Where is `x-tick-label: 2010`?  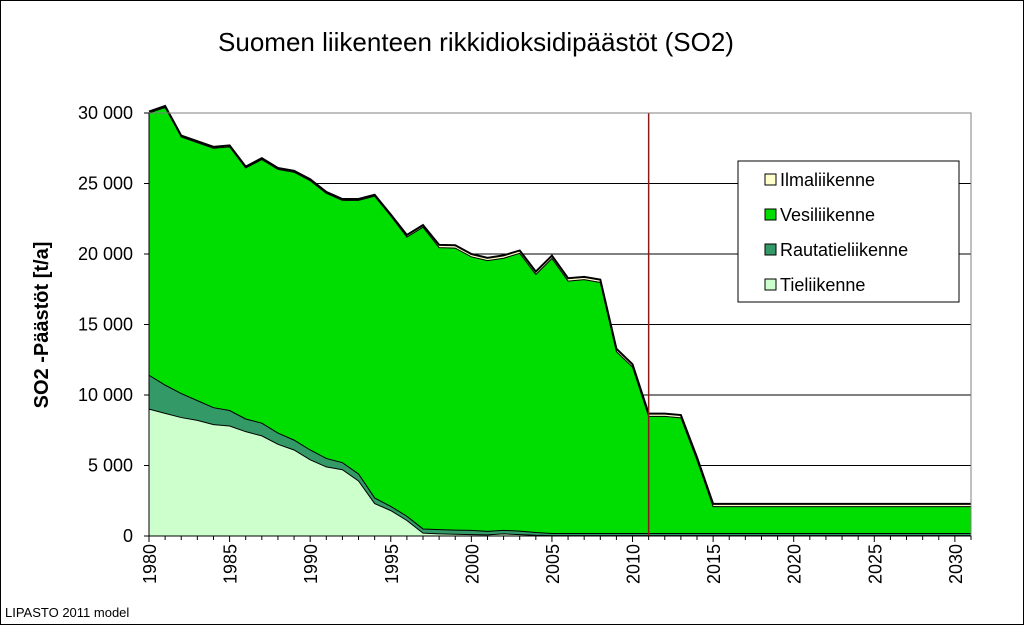
x-tick-label: 2010 is located at coordinates (634, 564).